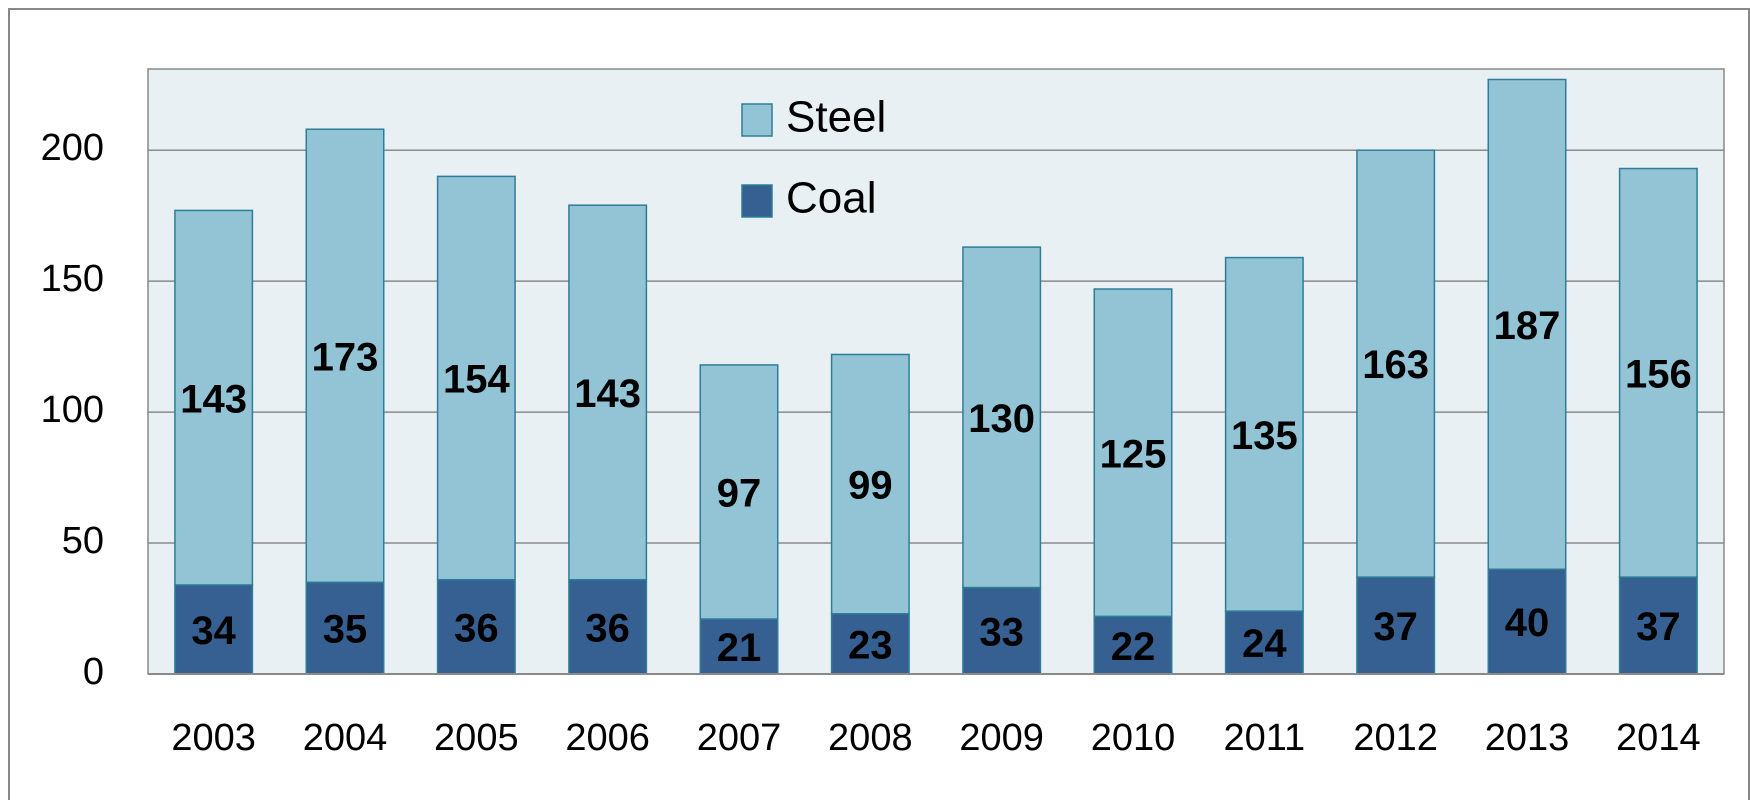 The height and width of the screenshot is (800, 1750). I want to click on x-tick-label: 2014, so click(1658, 738).